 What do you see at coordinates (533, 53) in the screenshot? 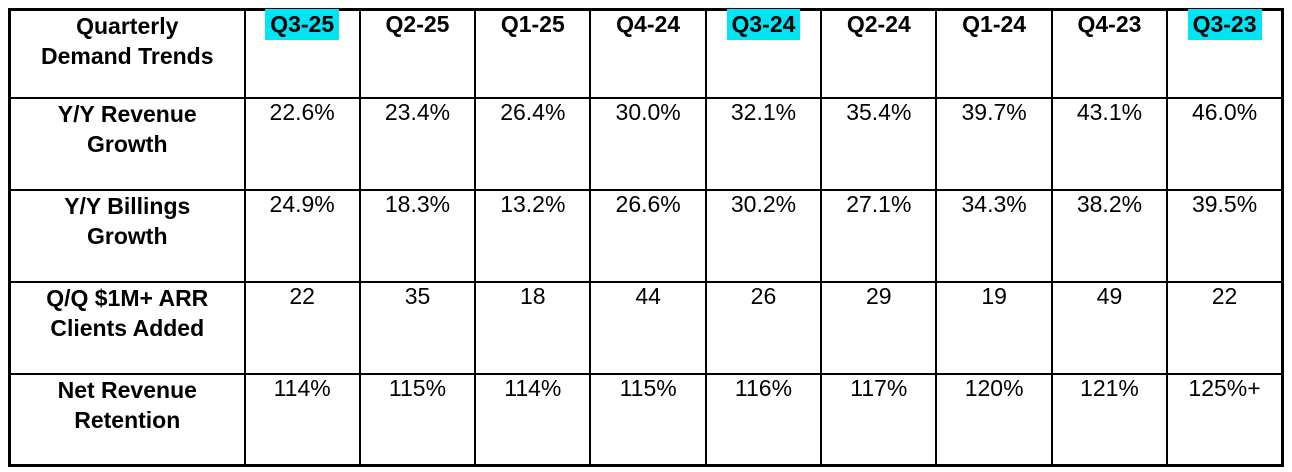
I see `column-header-q1-25: Q1-25` at bounding box center [533, 53].